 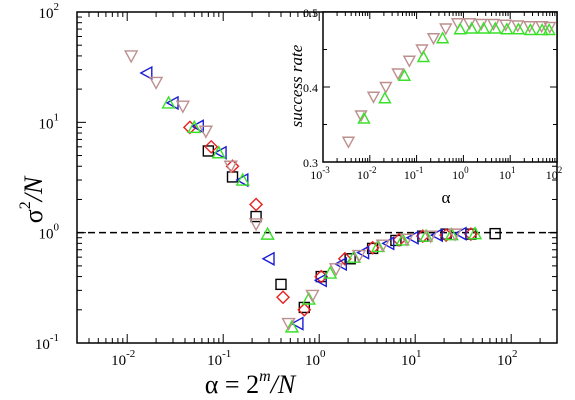 What do you see at coordinates (446, 197) in the screenshot?
I see `inset-x-axis-label: α` at bounding box center [446, 197].